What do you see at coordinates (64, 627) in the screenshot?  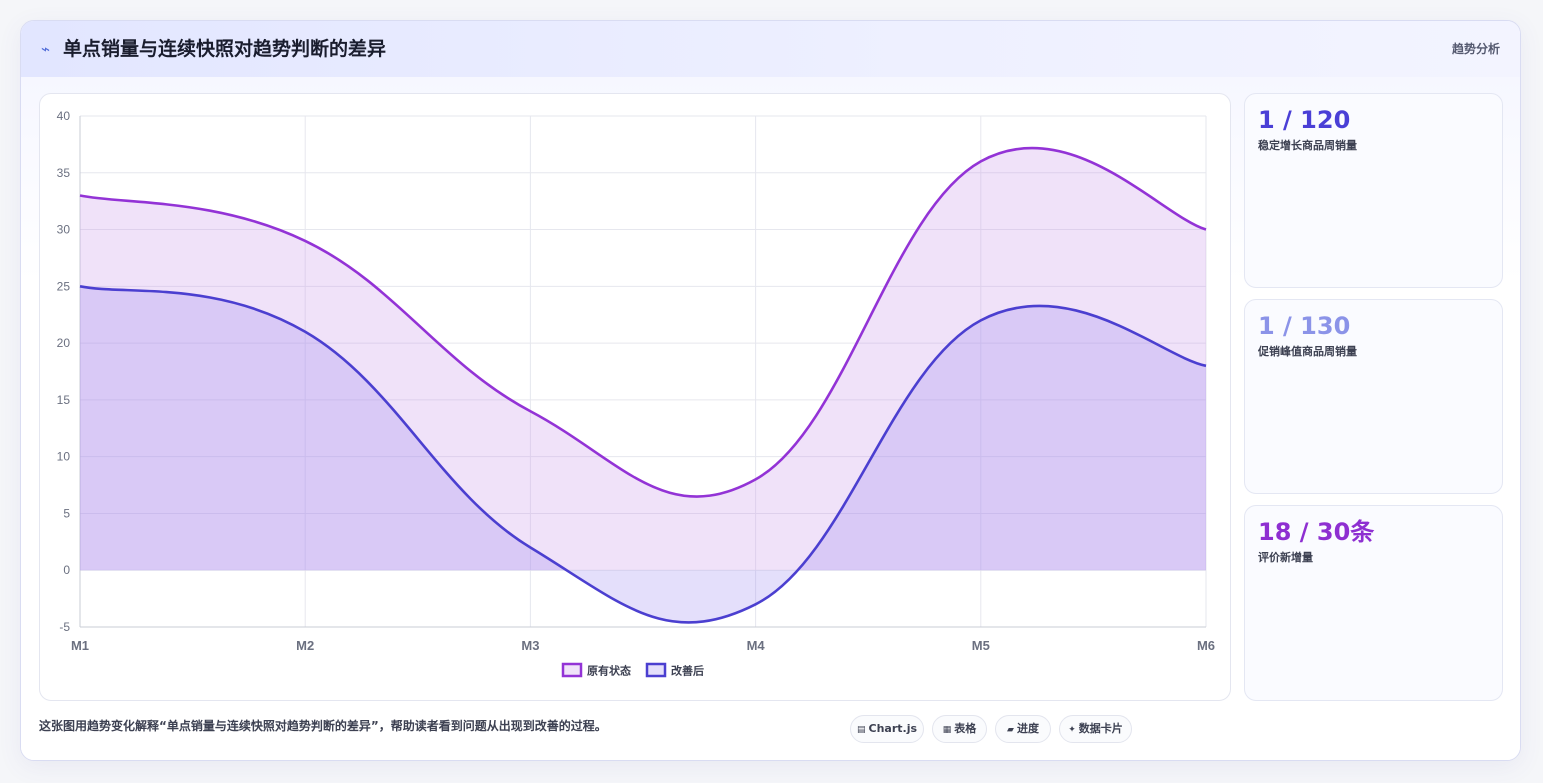 I see `y-tick-label: -5` at bounding box center [64, 627].